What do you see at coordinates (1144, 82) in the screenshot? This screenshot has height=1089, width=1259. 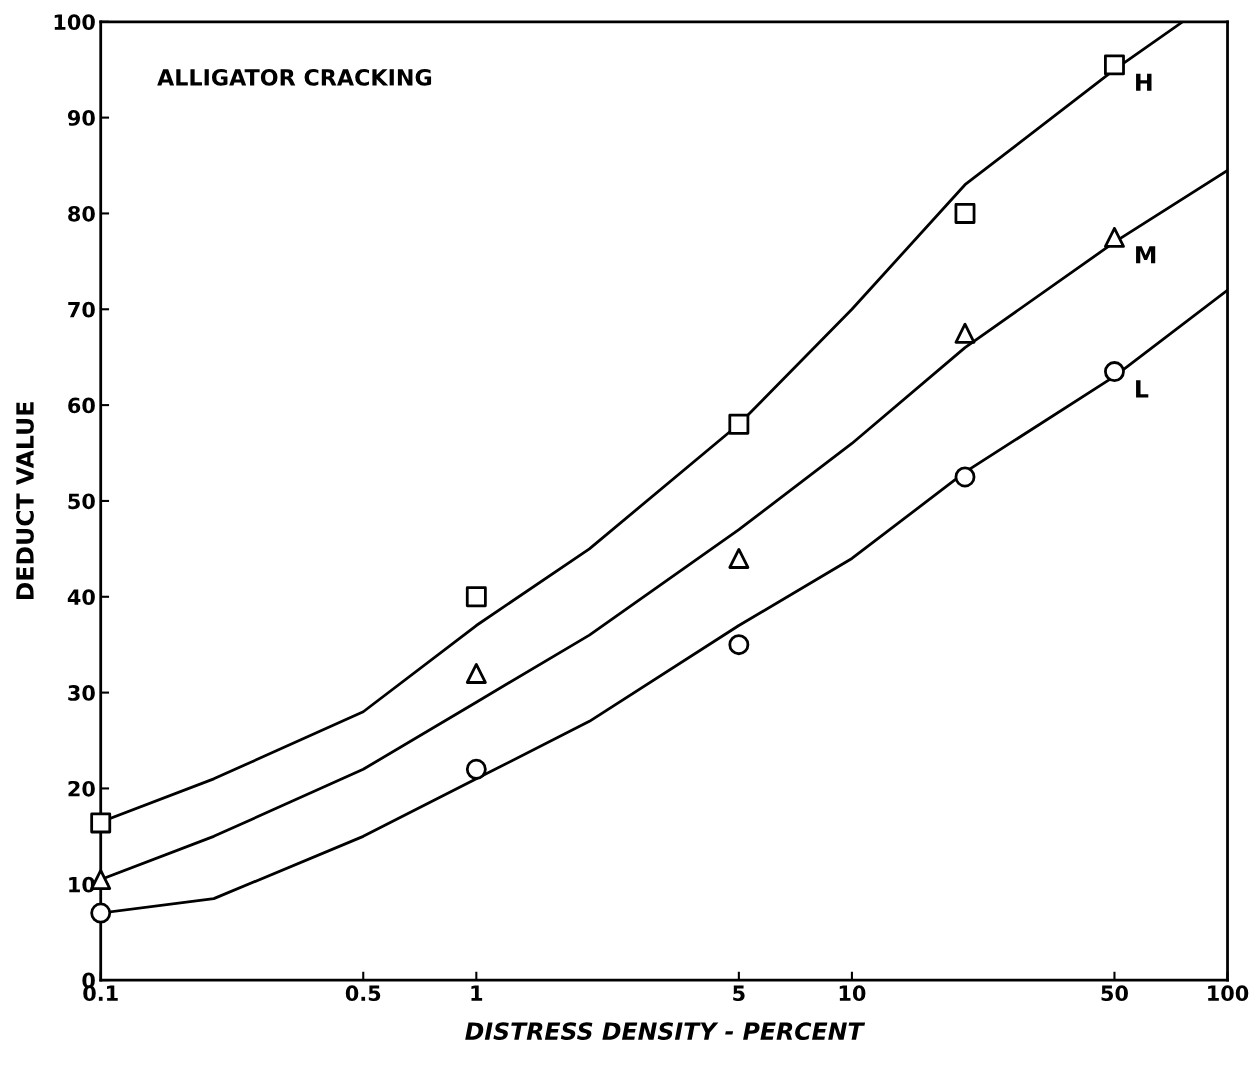 I see `series-label: H` at bounding box center [1144, 82].